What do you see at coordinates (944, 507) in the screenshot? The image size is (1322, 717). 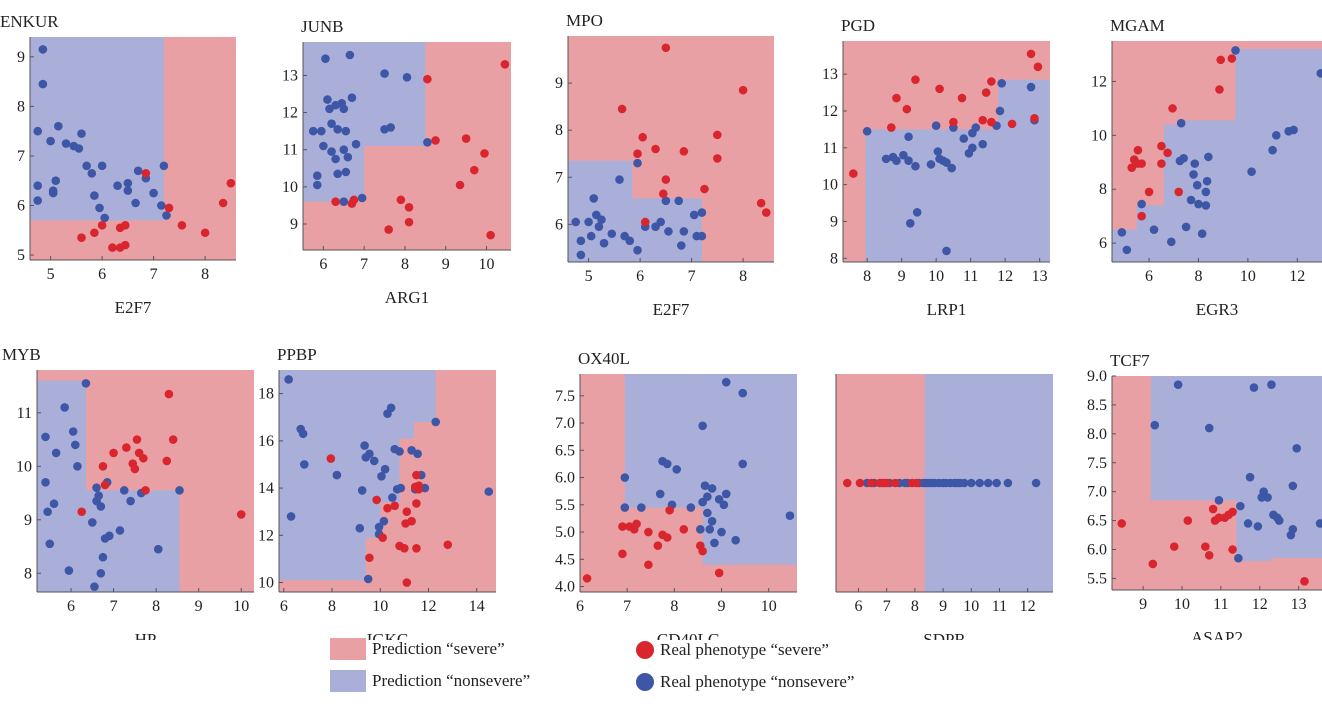 I see `panel-sdpr: 6 7 8 9 10 11 12 SDPR` at bounding box center [944, 507].